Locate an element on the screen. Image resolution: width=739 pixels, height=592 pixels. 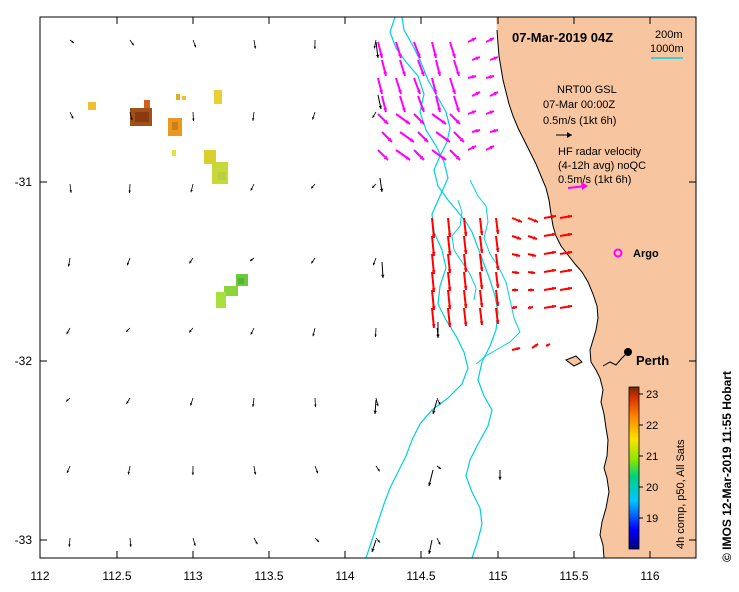
y-tick-label: -33 is located at coordinates (24, 540).